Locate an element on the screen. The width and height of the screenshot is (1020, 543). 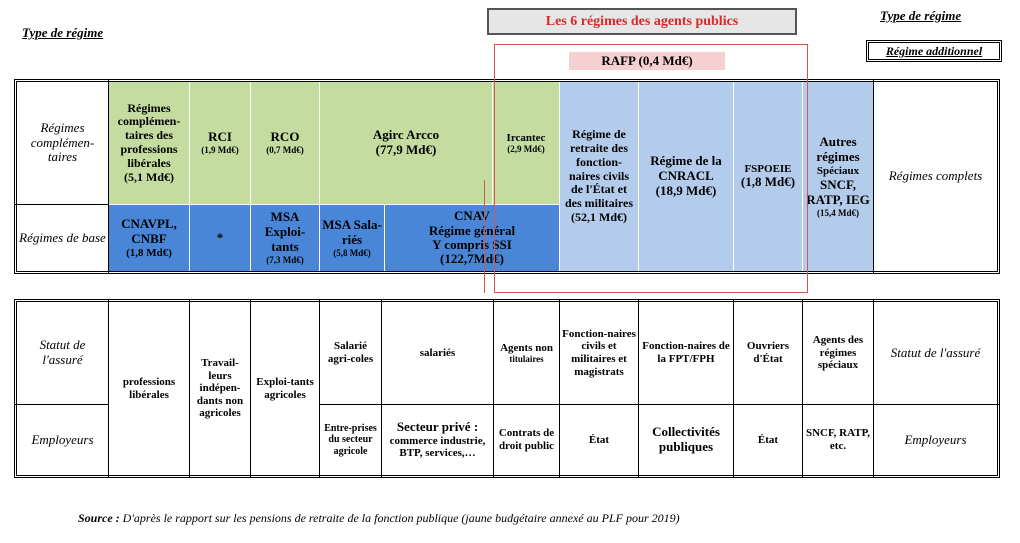
cell-etat-2: État is located at coordinates (768, 440).